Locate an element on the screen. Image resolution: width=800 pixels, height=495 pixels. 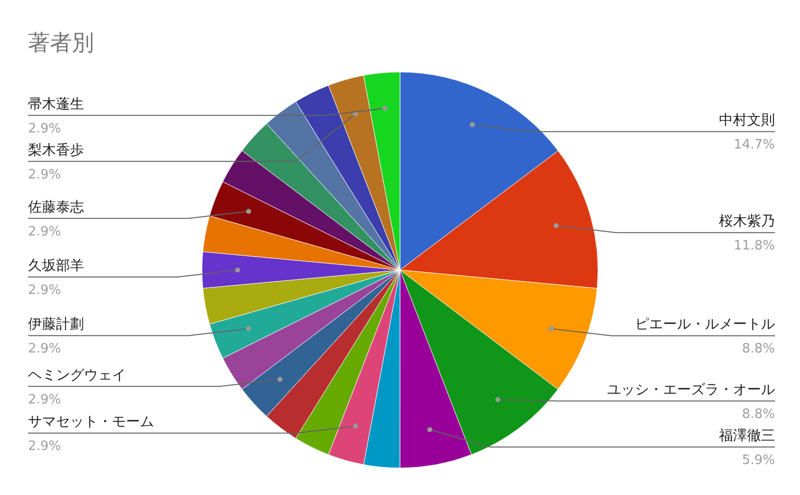
slice-label: ピエール・ルメートル is located at coordinates (705, 324).